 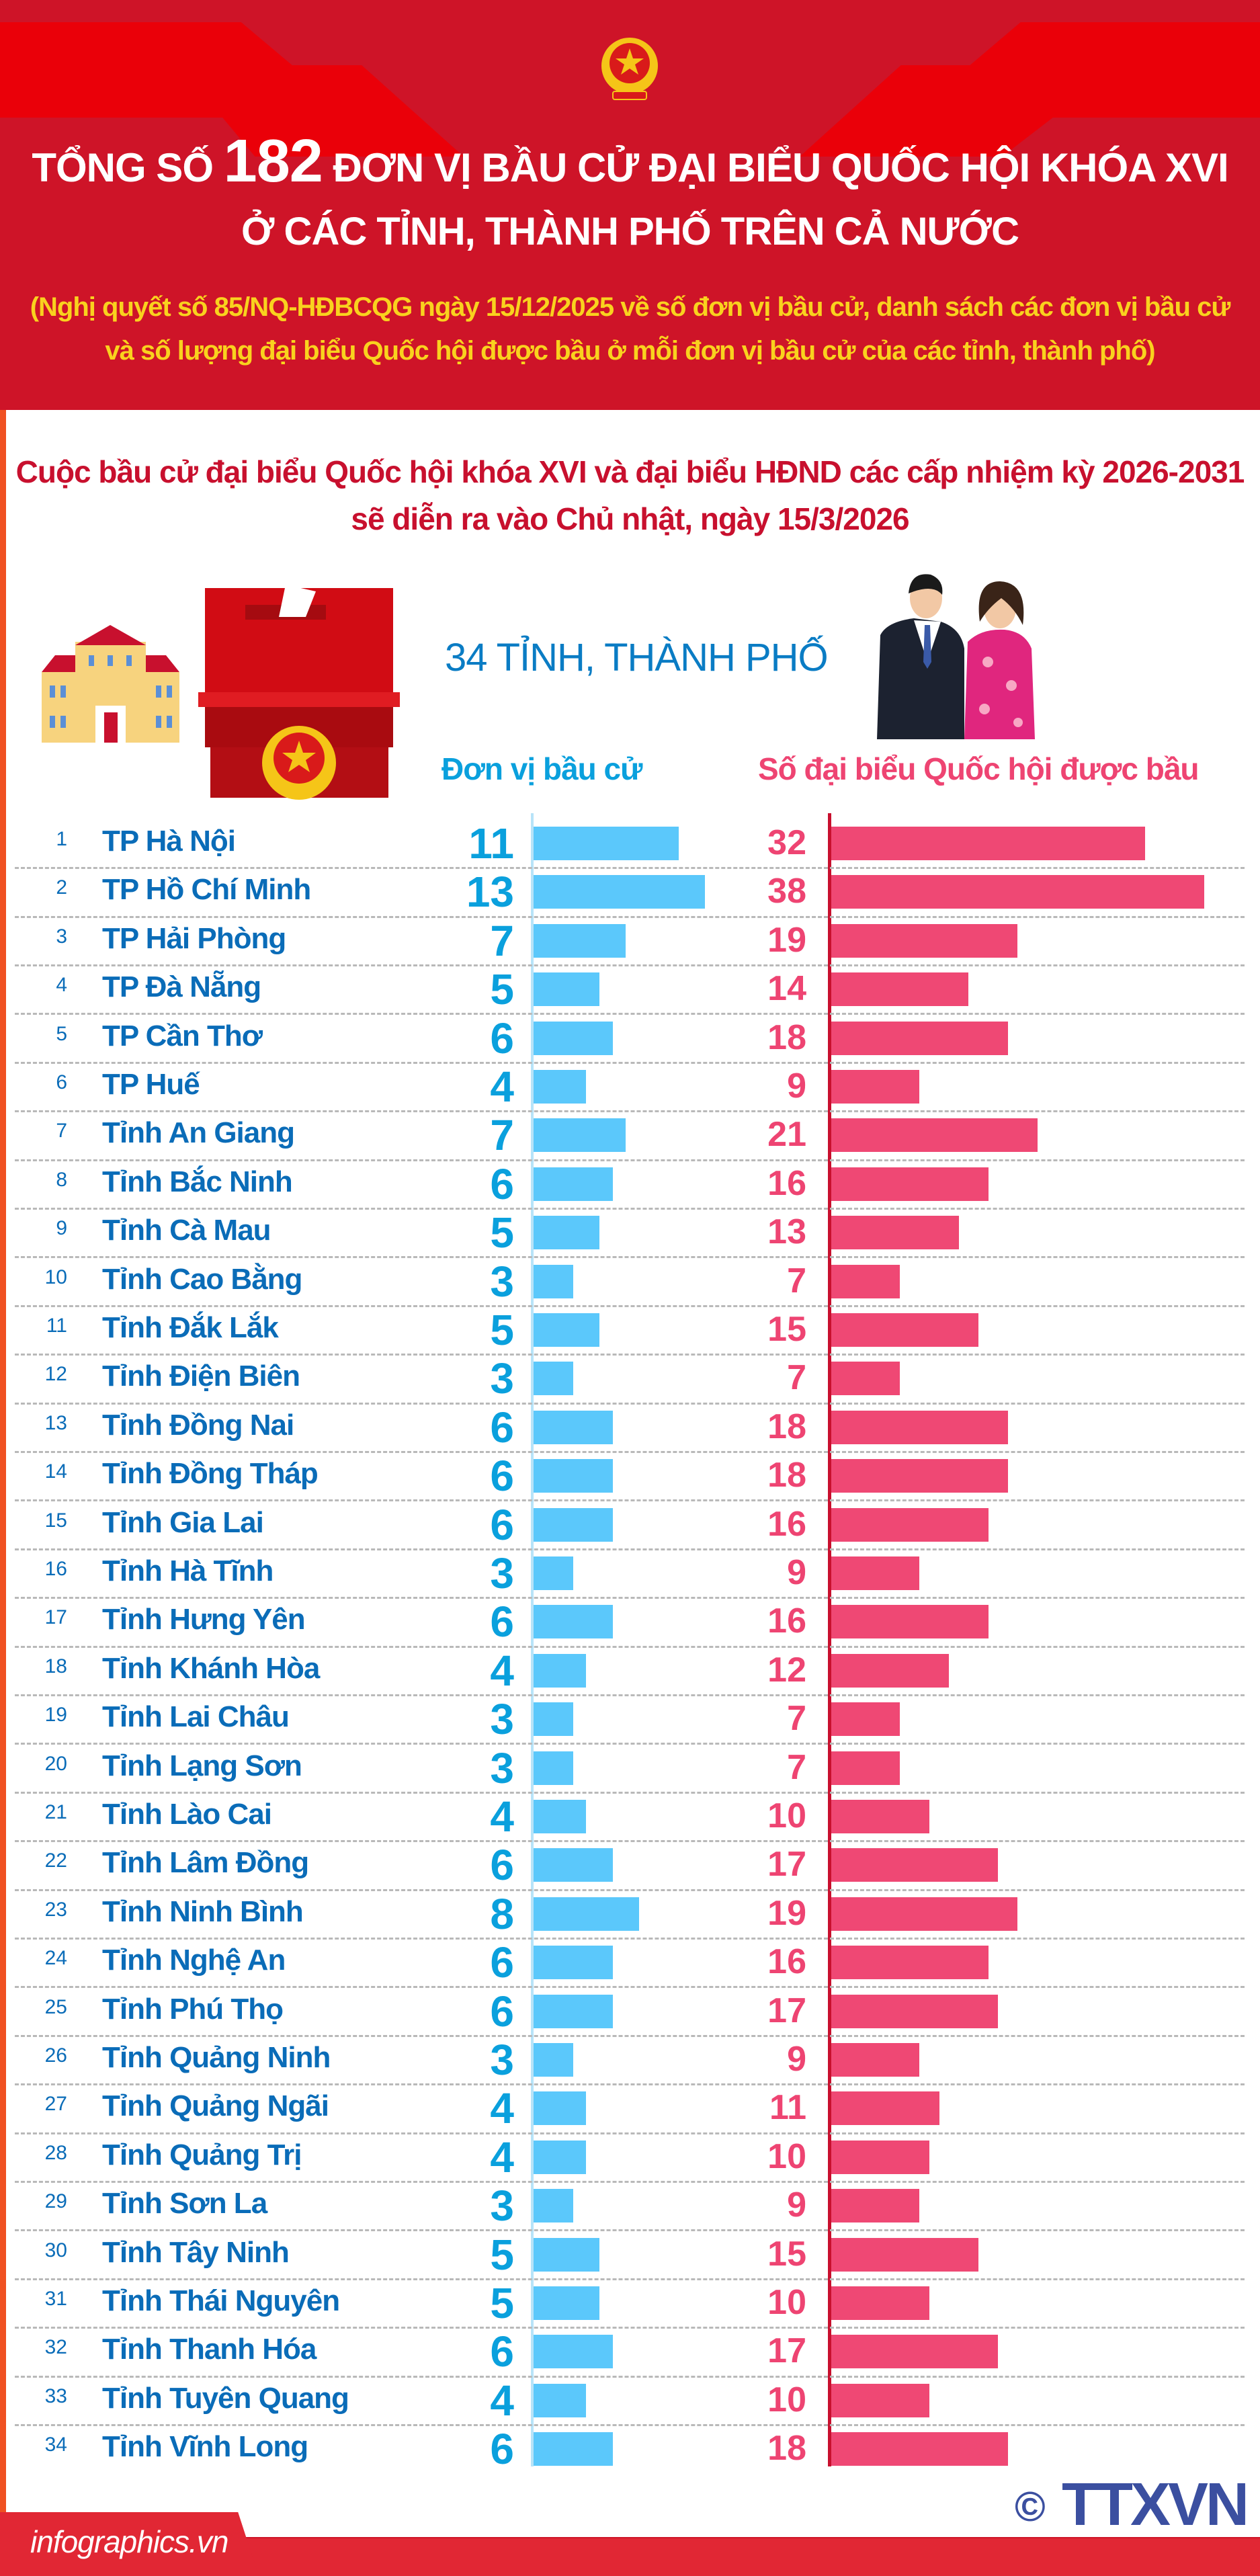 What do you see at coordinates (191, 1327) in the screenshot?
I see `province-name: Tỉnh Đắk Lắk` at bounding box center [191, 1327].